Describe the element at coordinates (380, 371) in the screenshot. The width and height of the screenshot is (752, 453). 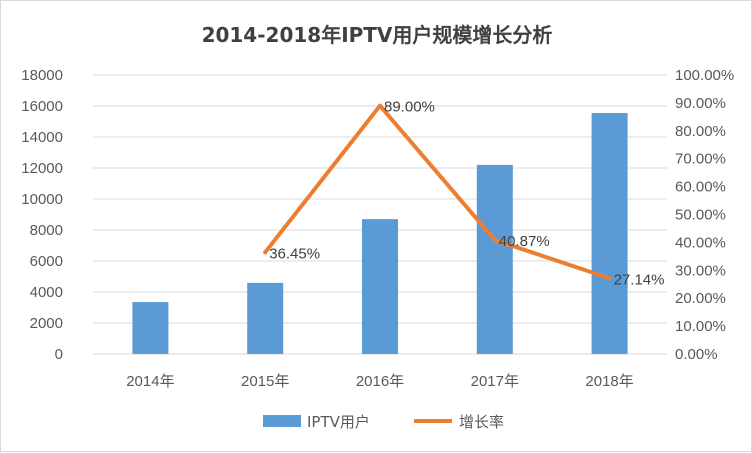
I see `x-axis: 2014年 2015年 2016年 2017年 2018年` at that location.